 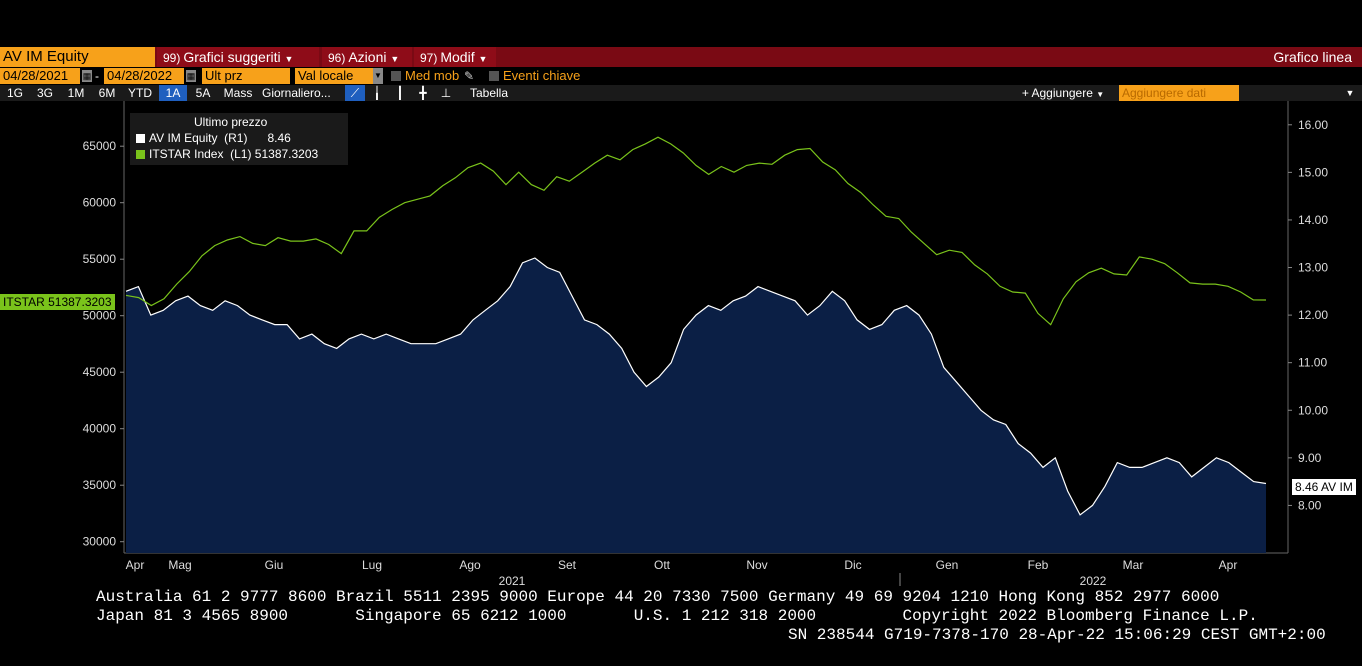 What do you see at coordinates (100, 485) in the screenshot?
I see `left-tick-label: 35000` at bounding box center [100, 485].